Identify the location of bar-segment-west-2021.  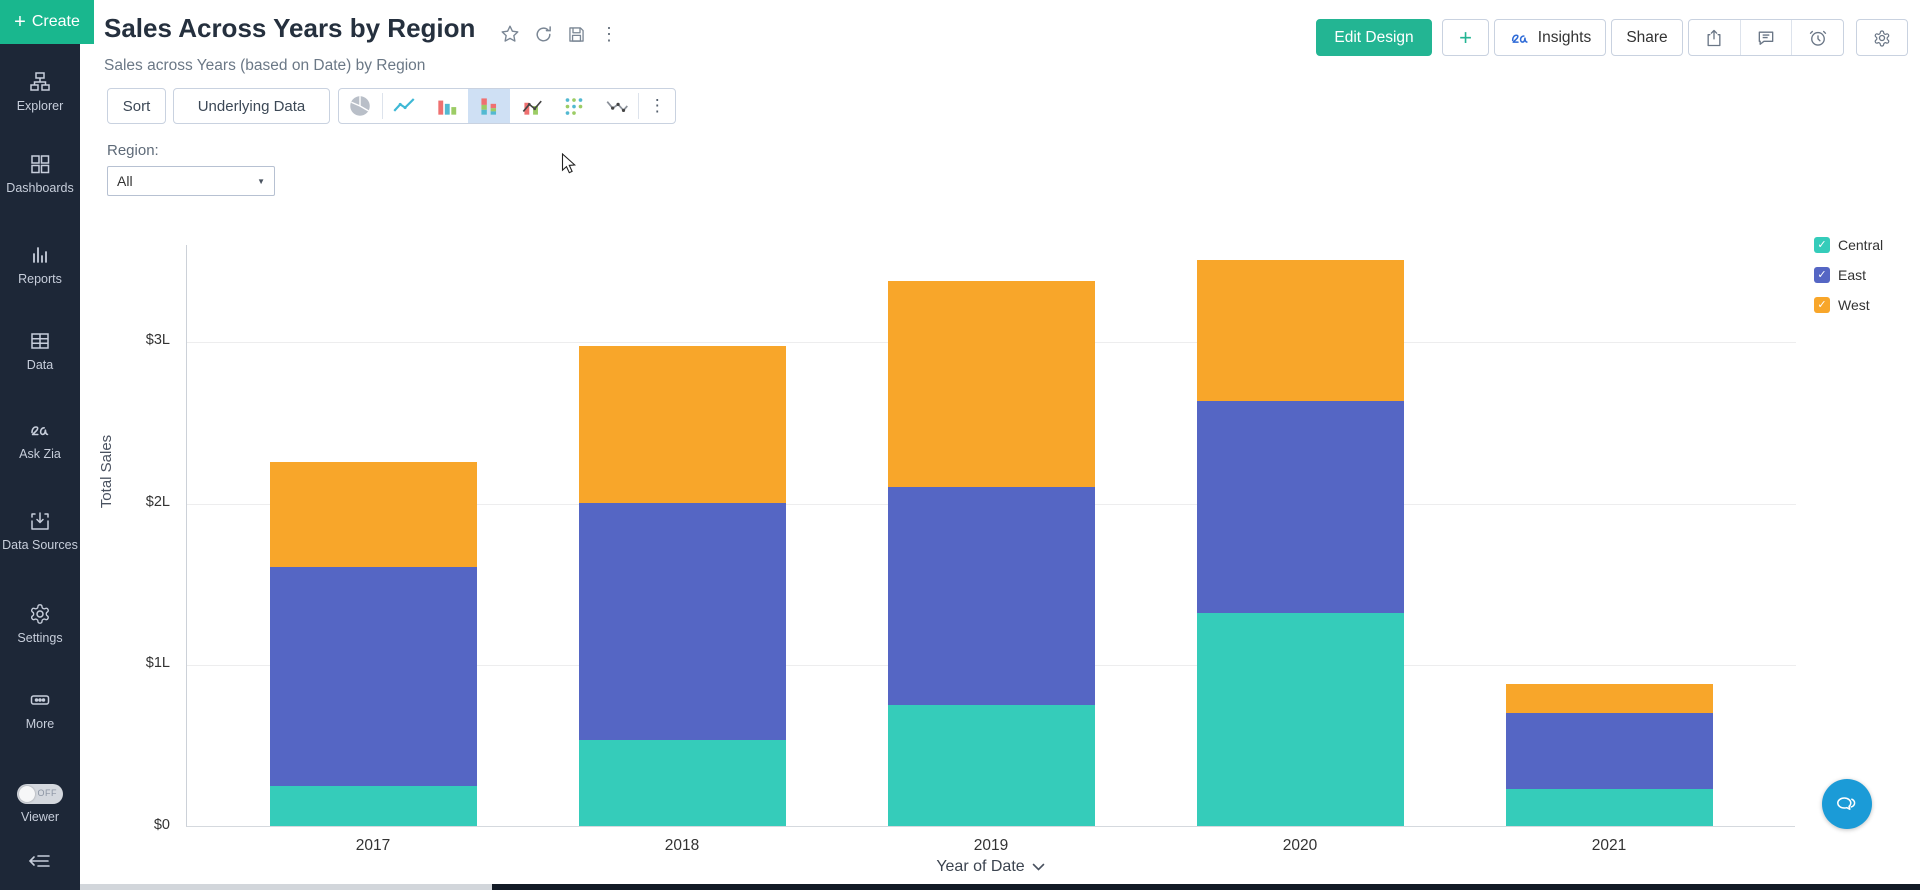
(1609, 698).